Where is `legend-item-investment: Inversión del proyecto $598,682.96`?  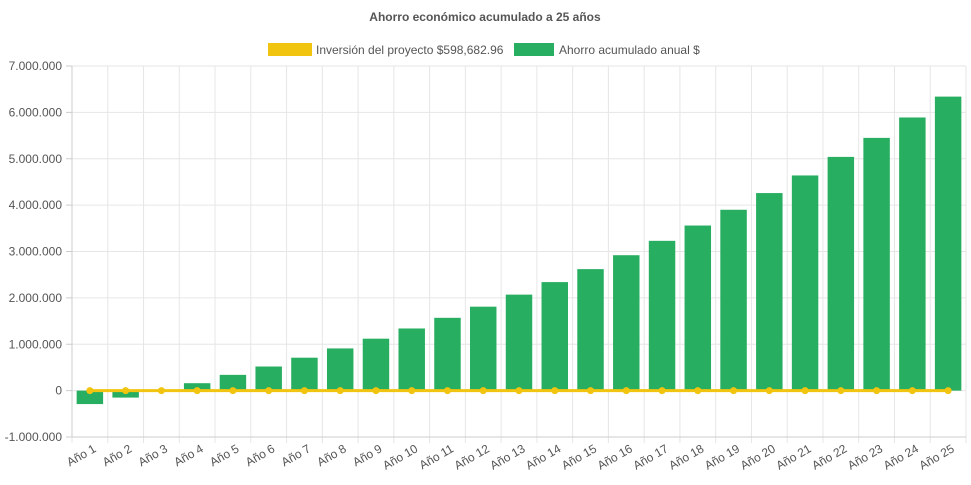 legend-item-investment: Inversión del proyecto $598,682.96 is located at coordinates (386, 50).